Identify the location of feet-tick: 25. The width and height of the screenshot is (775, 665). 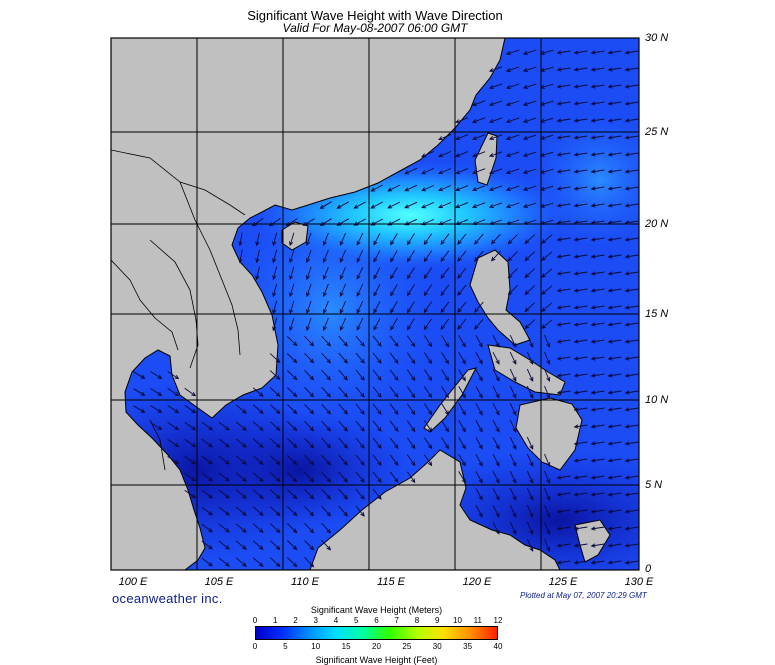
(407, 646).